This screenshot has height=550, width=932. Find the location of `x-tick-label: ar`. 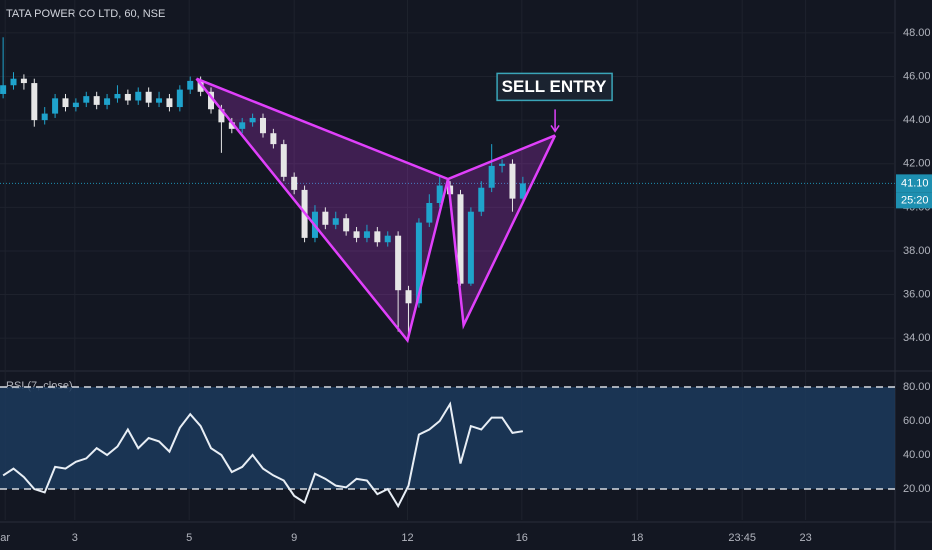

x-tick-label: ar is located at coordinates (5, 538).